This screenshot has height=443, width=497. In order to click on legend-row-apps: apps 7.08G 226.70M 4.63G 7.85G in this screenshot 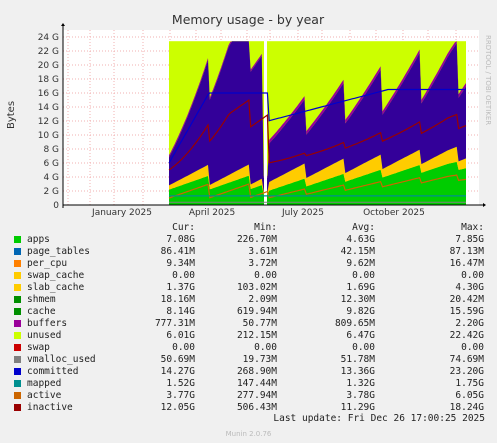, I will do `click(248, 240)`.